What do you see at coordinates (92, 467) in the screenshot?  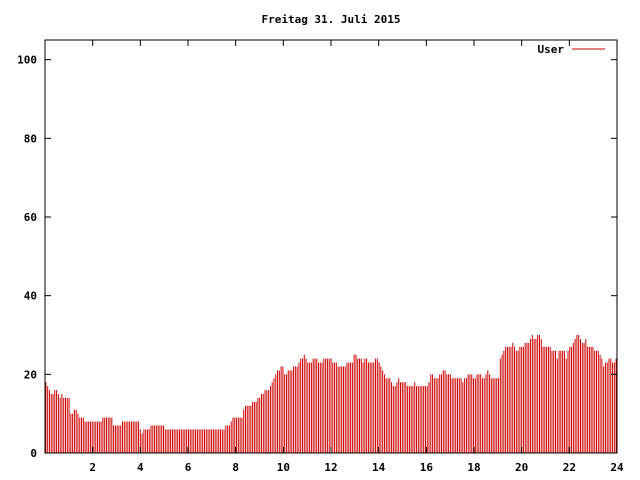 I see `x-tick-label: 2` at bounding box center [92, 467].